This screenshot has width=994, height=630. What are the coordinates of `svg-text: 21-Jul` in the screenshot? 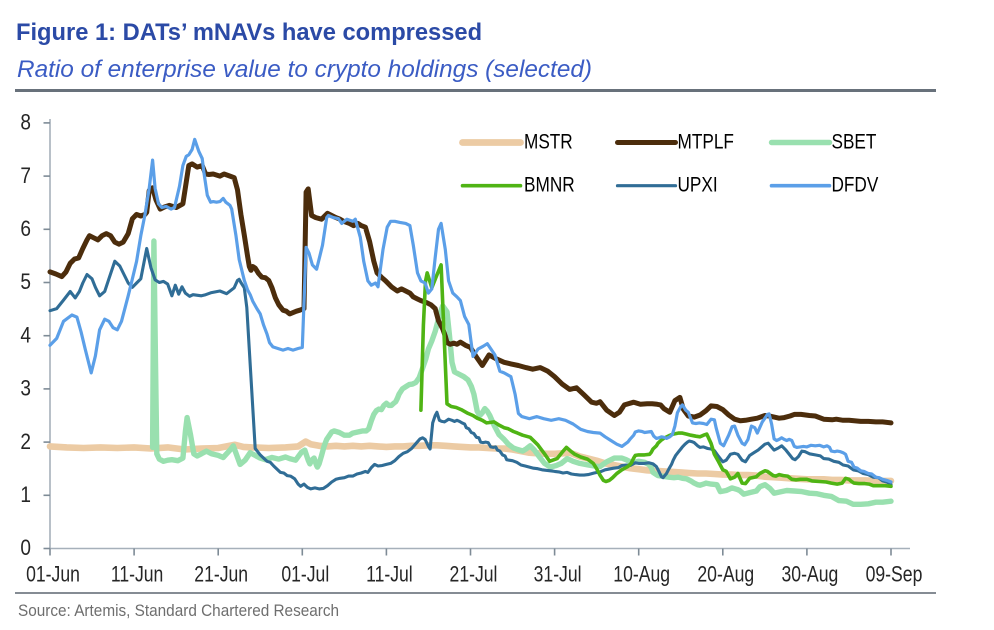 It's located at (474, 574).